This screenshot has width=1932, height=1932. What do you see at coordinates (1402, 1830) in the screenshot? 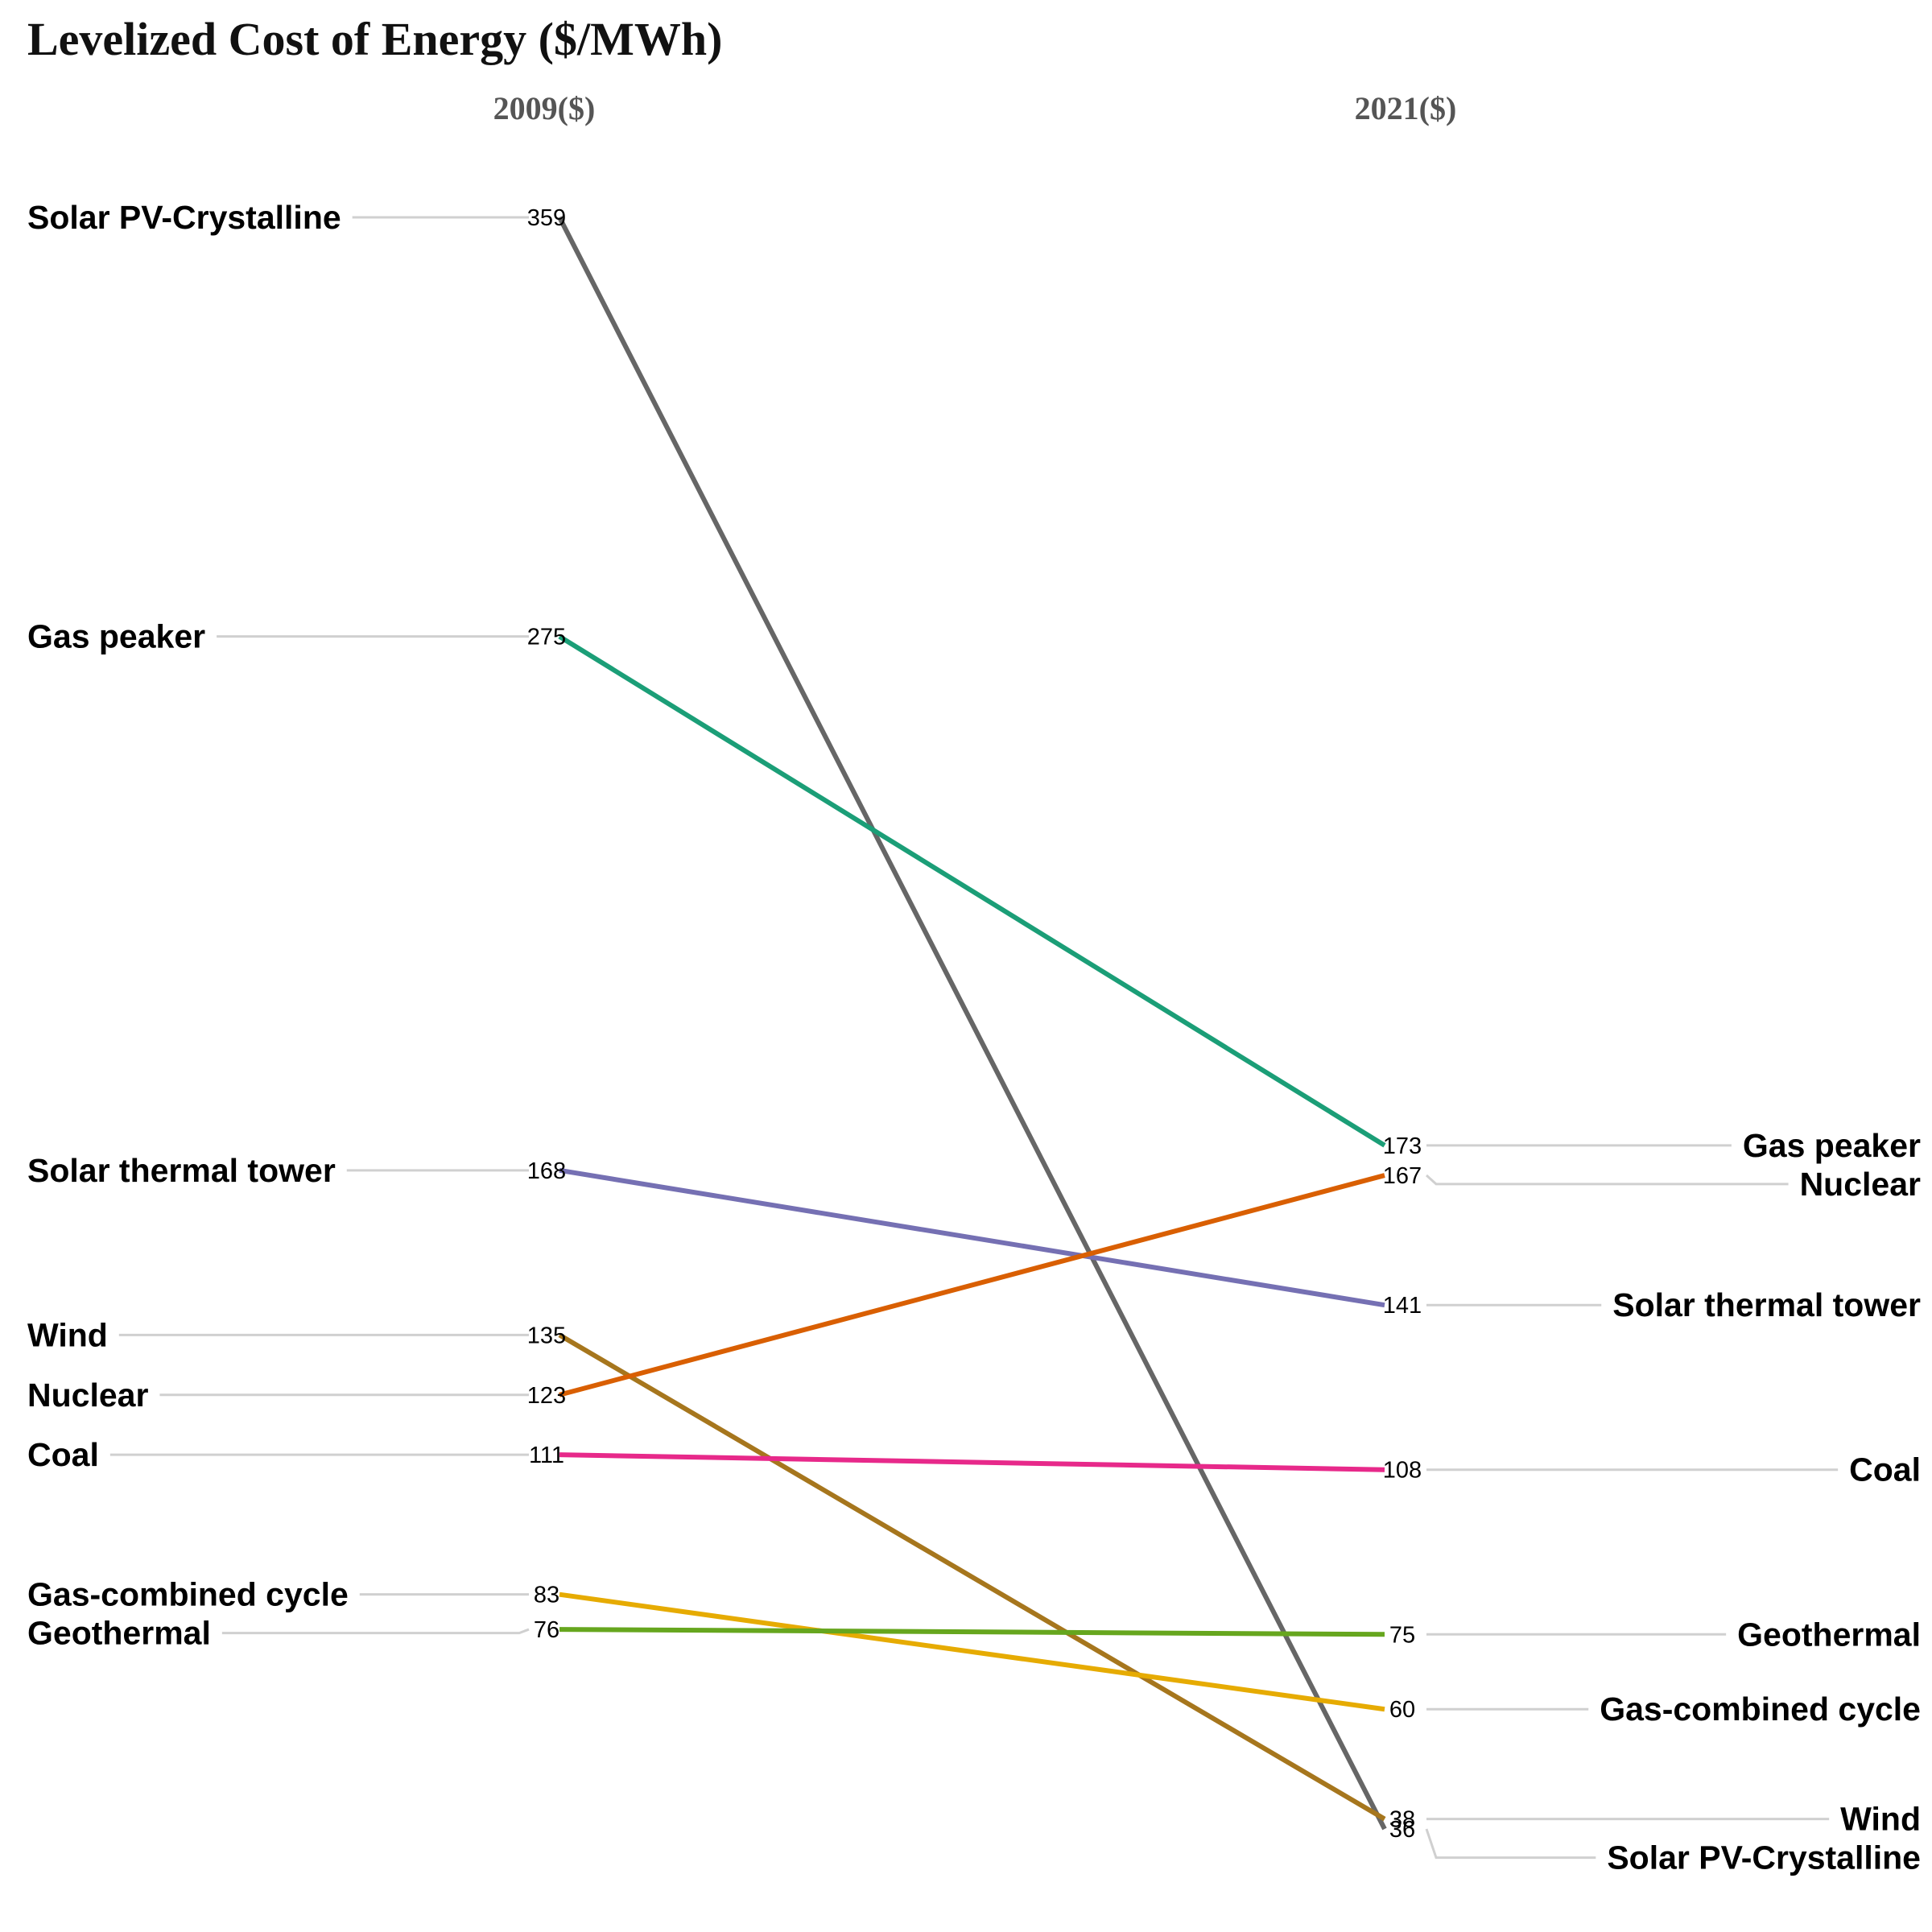
I see `value-2021-solar-pv-crystalline: 36` at bounding box center [1402, 1830].